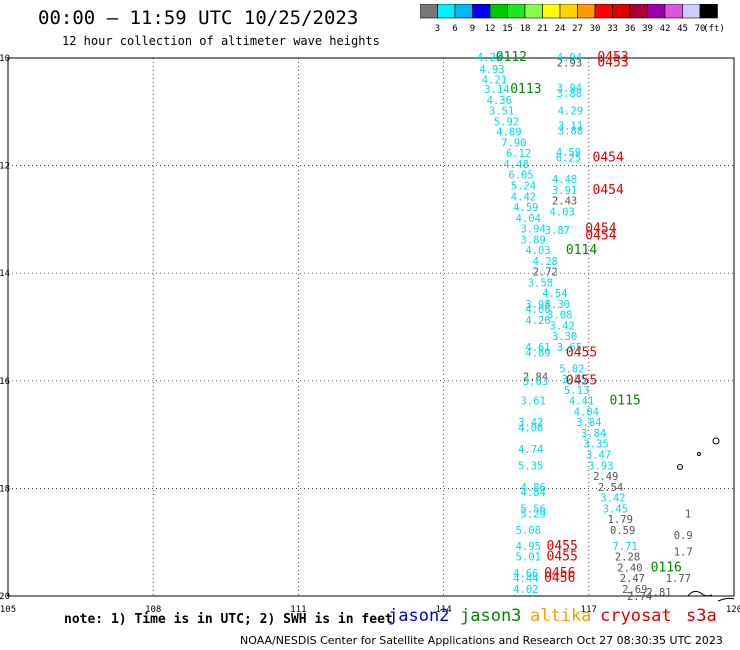 The height and width of the screenshot is (650, 740). I want to click on legend-jason3: jason3, so click(491, 616).